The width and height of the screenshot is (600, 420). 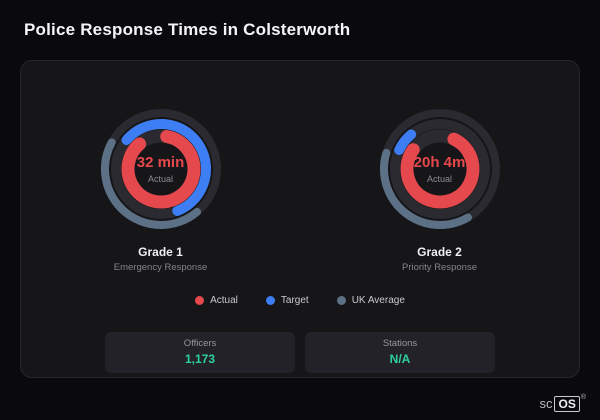 I want to click on legend-dot-target-icon, so click(x=270, y=300).